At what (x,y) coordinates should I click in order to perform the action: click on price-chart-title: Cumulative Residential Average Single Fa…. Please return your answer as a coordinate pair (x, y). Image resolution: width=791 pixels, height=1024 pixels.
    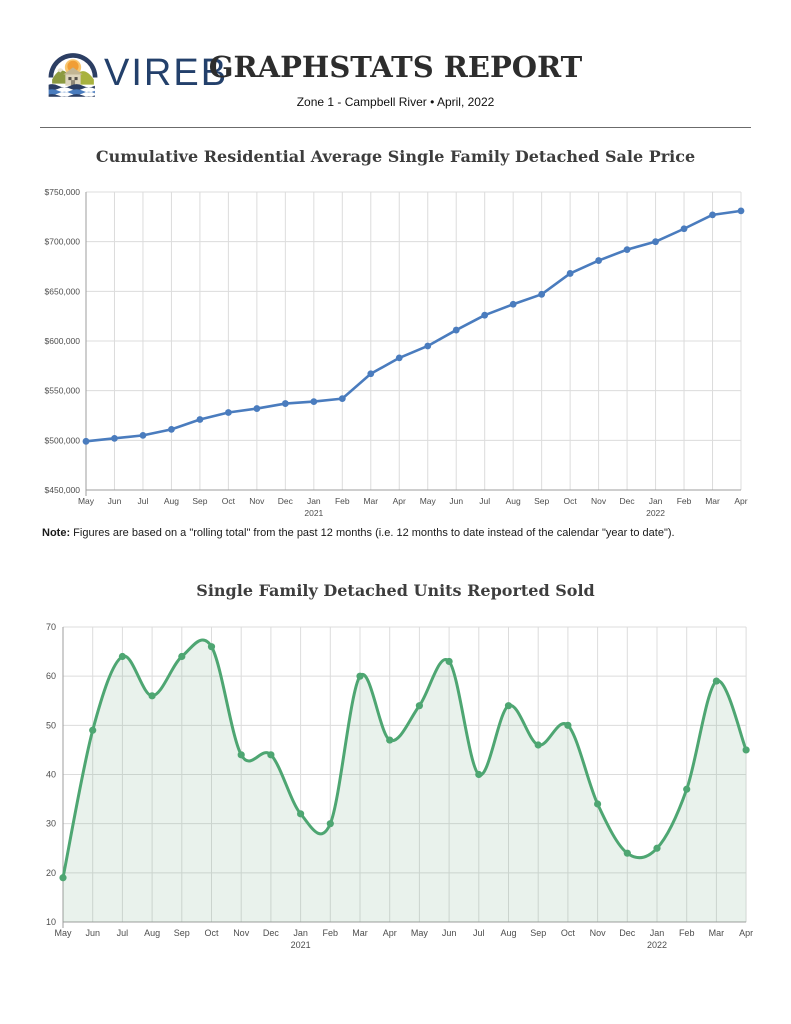
    Looking at the image, I should click on (395, 156).